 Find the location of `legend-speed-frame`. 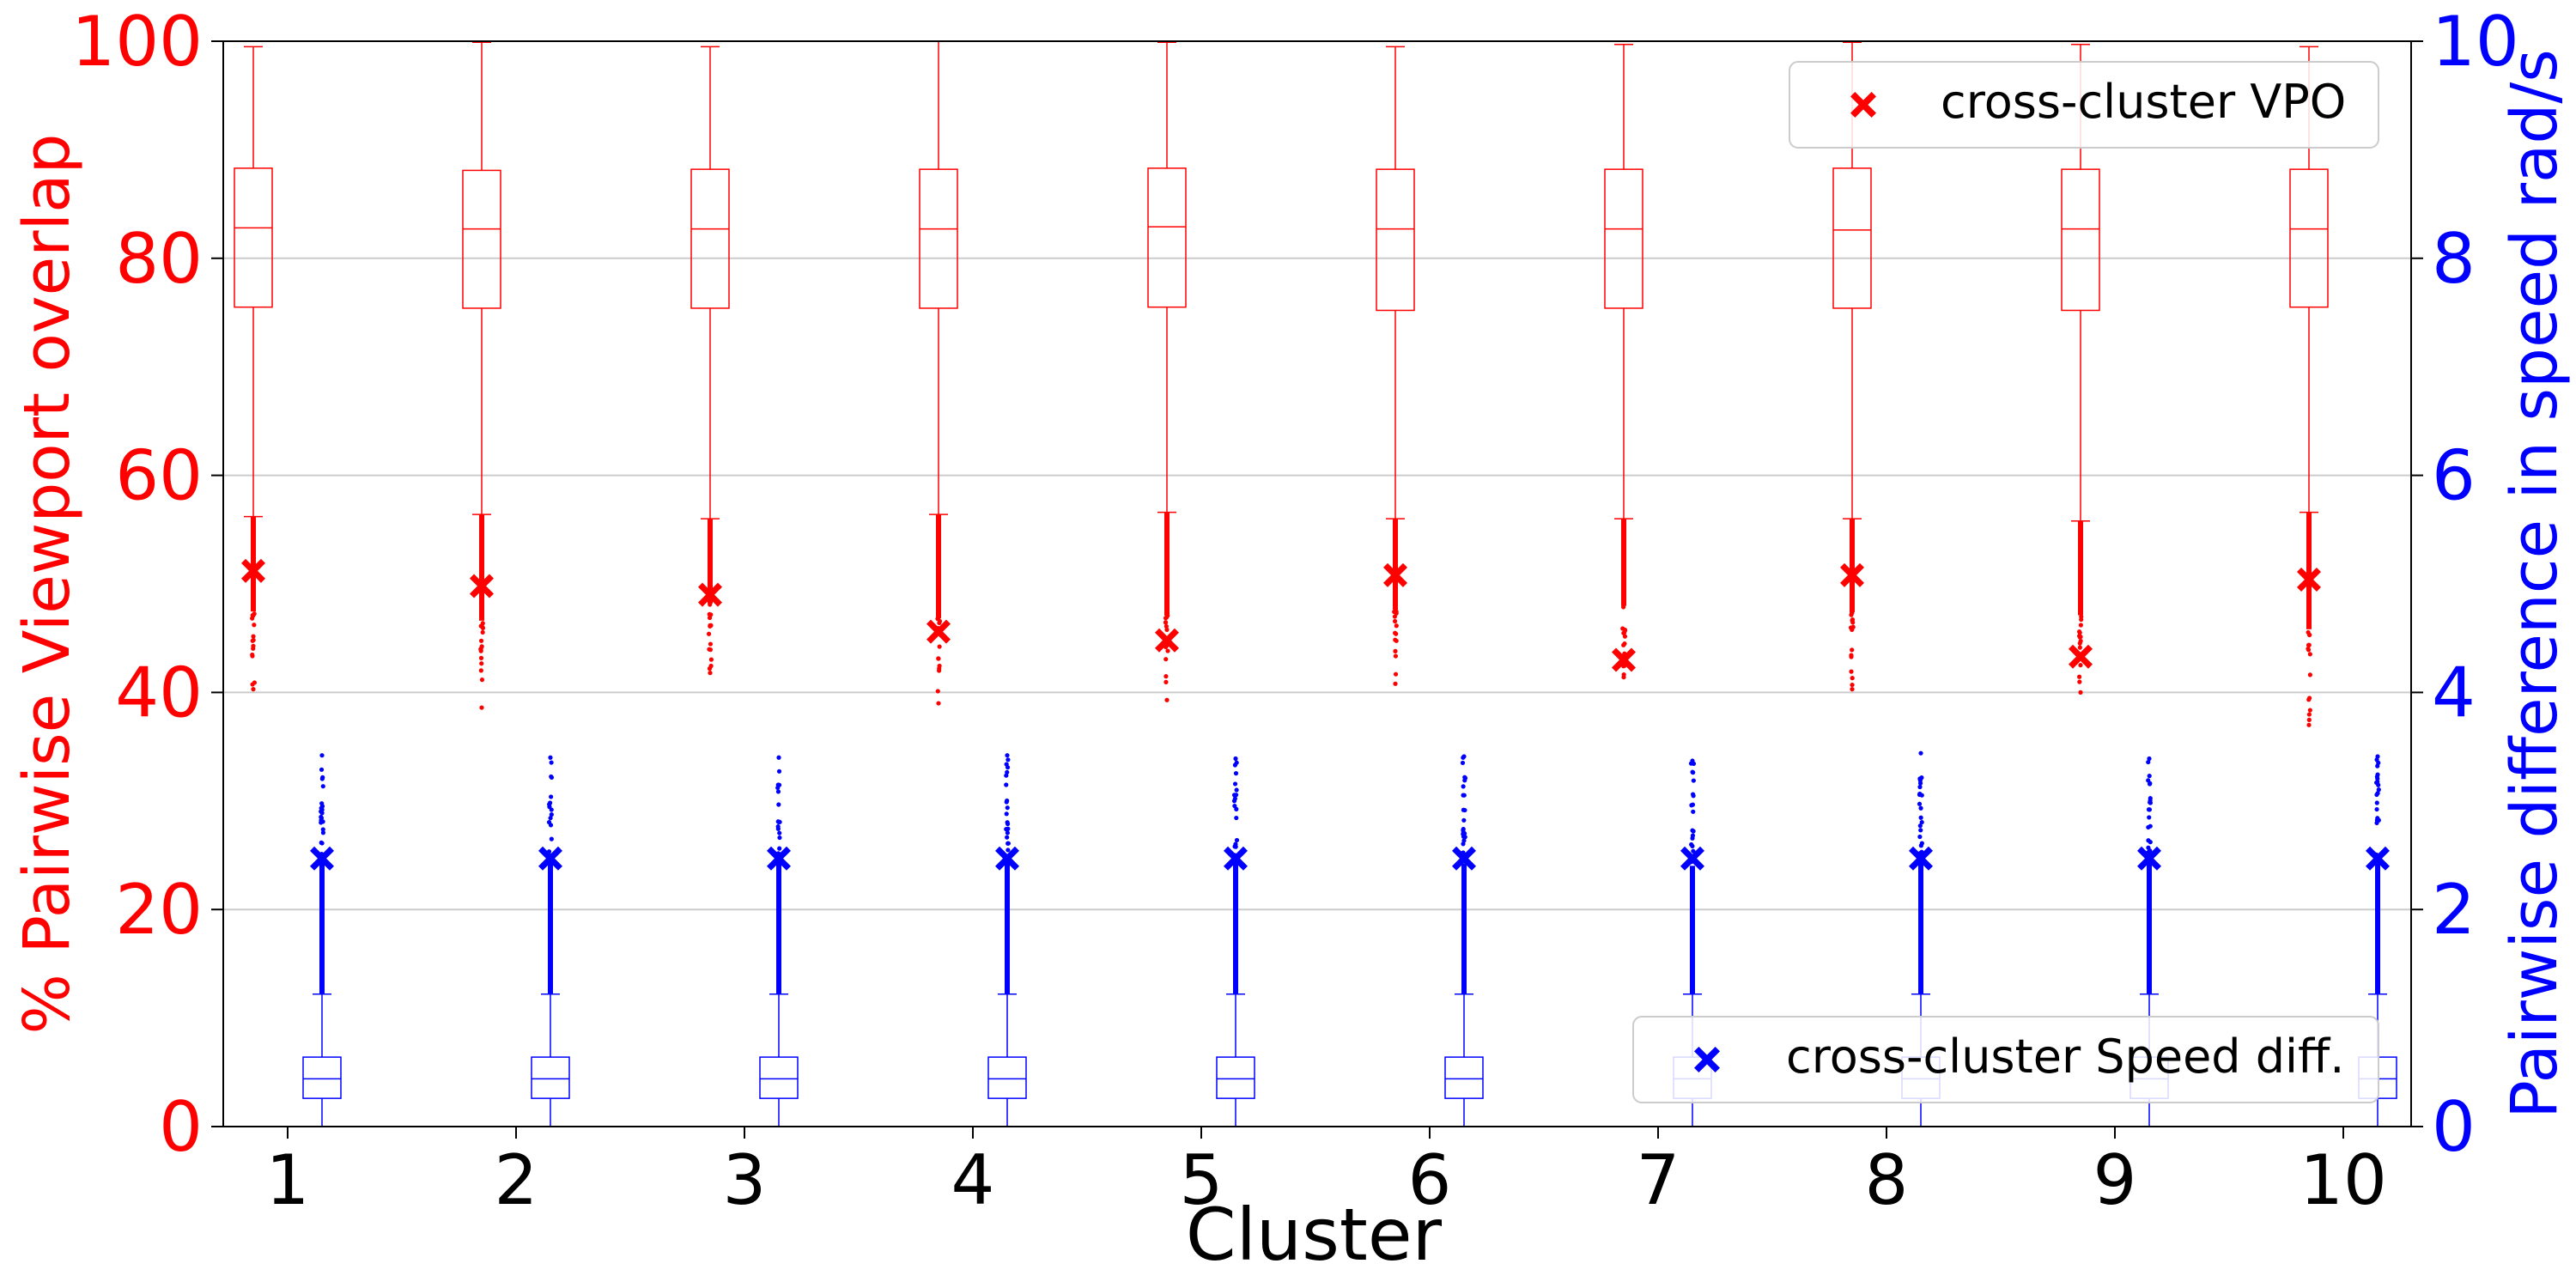

legend-speed-frame is located at coordinates (2005, 1060).